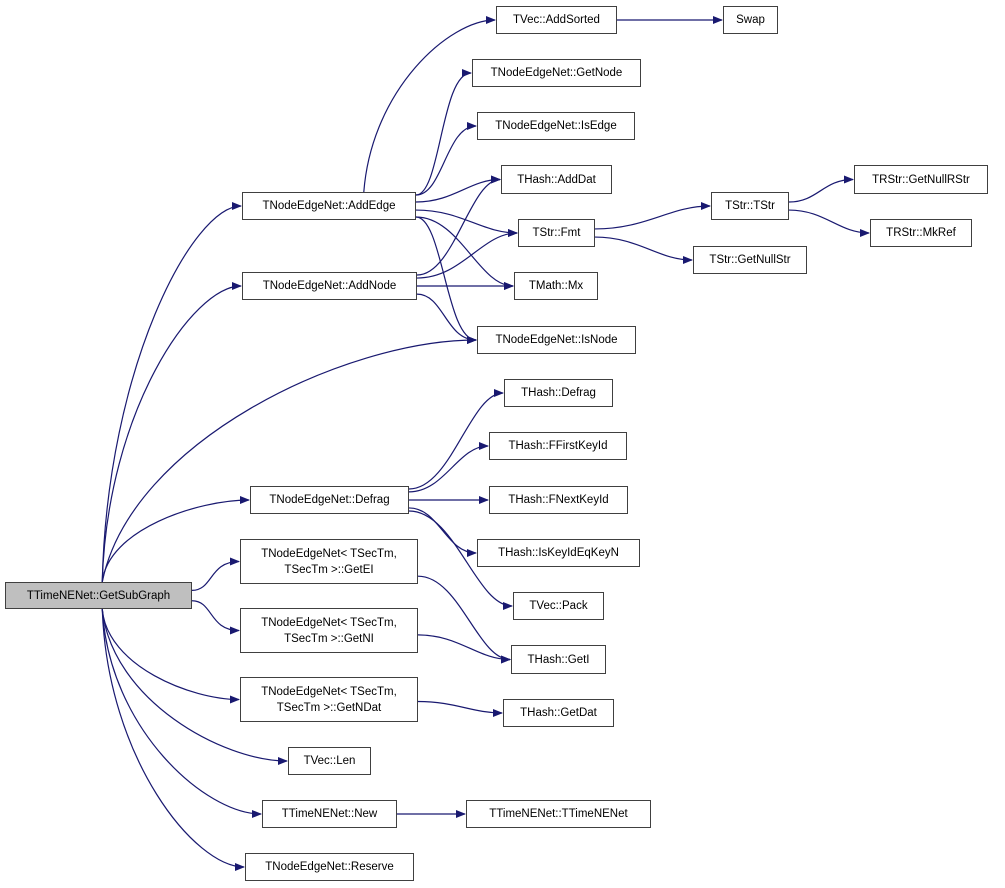 The image size is (1005, 888). I want to click on node-label: TNodeEdgeNet::Reserve, so click(329, 867).